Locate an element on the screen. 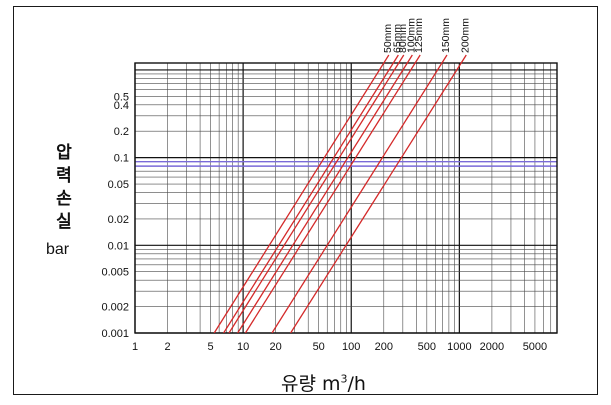  x-tick-label: 200 is located at coordinates (384, 347).